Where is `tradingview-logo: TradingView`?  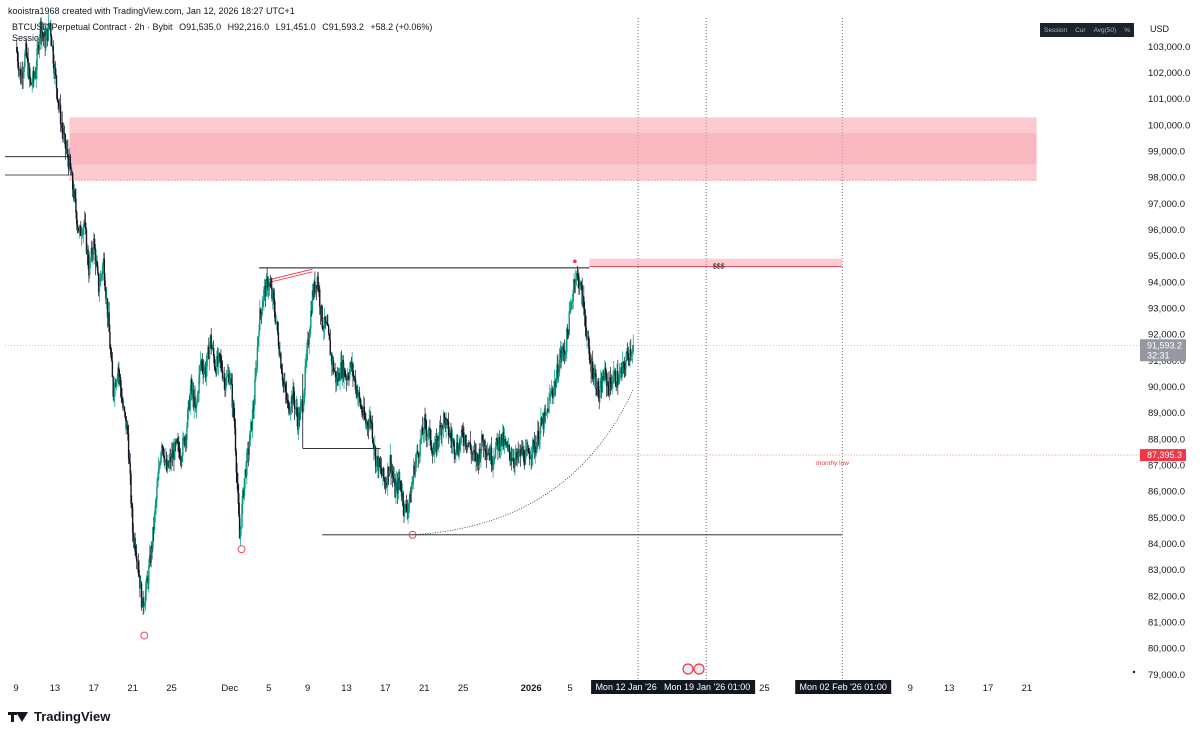
tradingview-logo: TradingView is located at coordinates (59, 716).